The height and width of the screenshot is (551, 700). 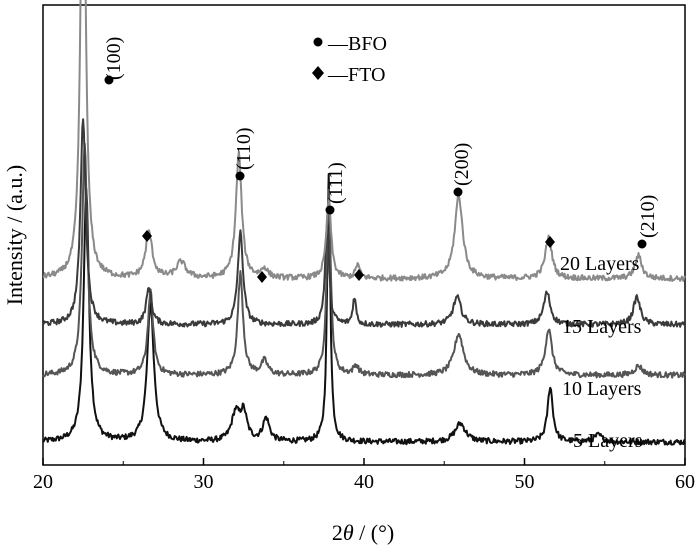 What do you see at coordinates (244, 148) in the screenshot?
I see `peak-label: (110)` at bounding box center [244, 148].